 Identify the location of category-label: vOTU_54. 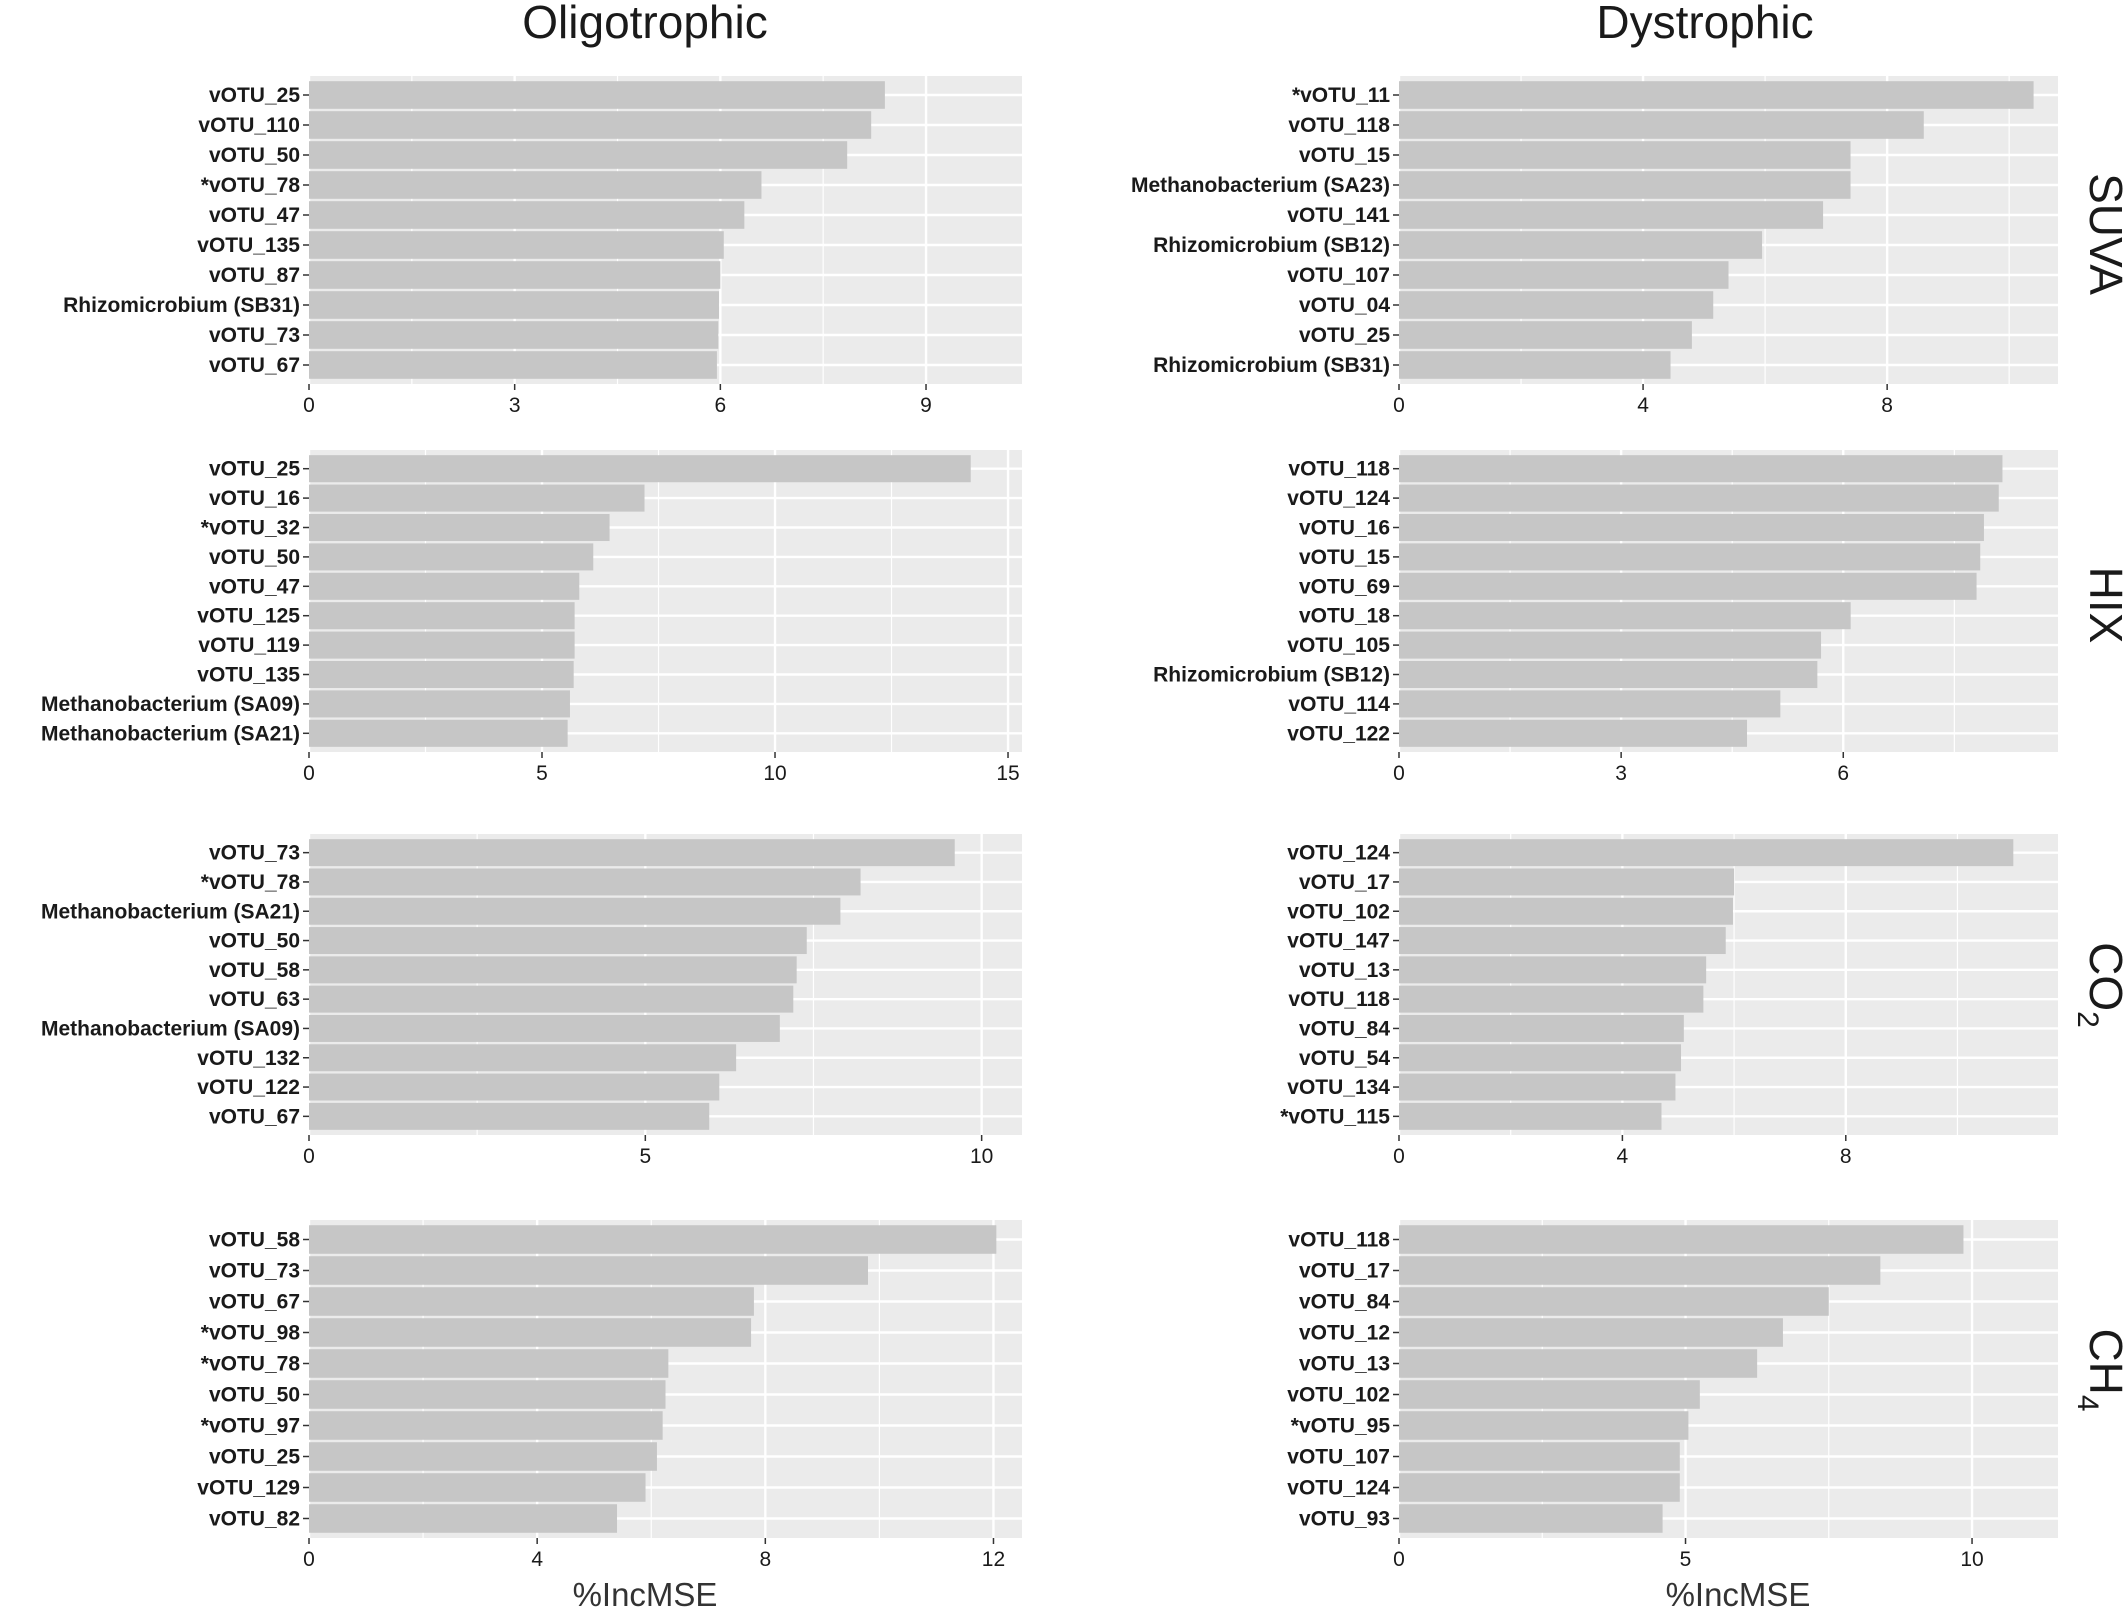
(1344, 1058).